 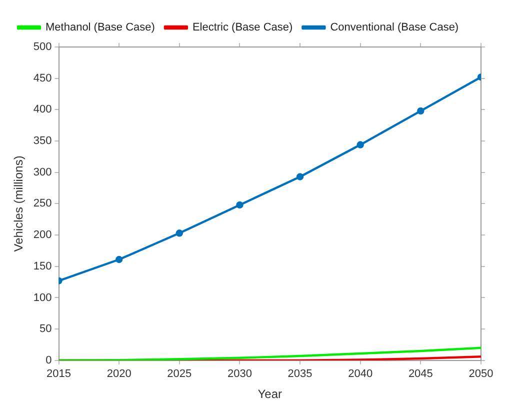 What do you see at coordinates (119, 374) in the screenshot?
I see `x-tick-label: 2020` at bounding box center [119, 374].